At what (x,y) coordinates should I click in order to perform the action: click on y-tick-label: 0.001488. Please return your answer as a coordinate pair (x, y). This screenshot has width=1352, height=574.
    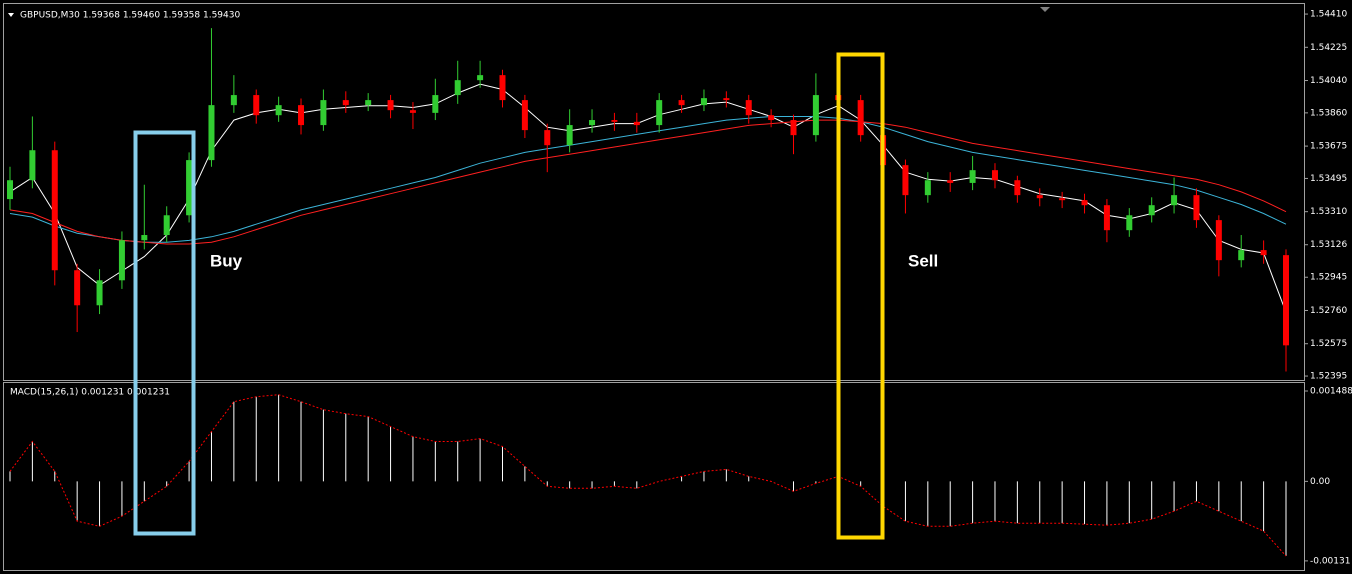
    Looking at the image, I should click on (1331, 392).